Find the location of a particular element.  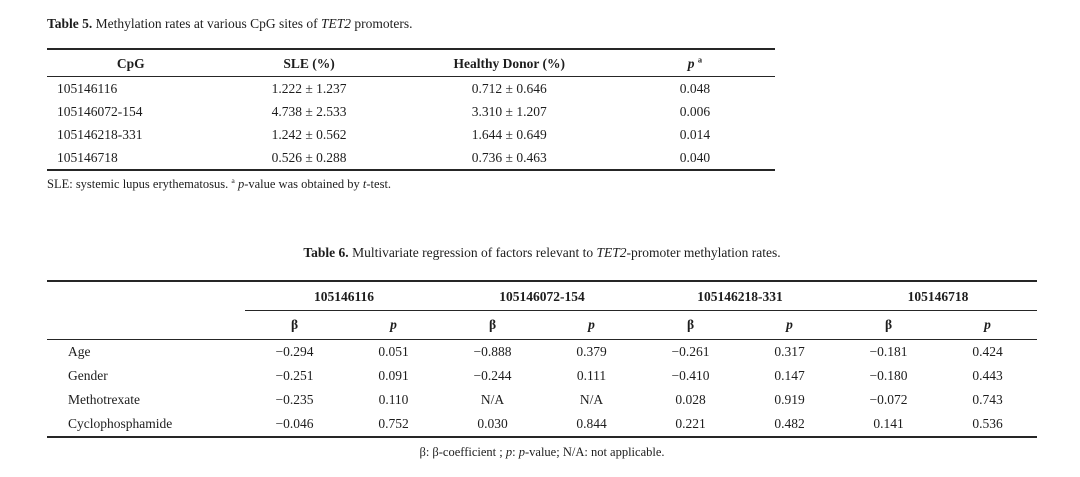

table6-row-label: Gender is located at coordinates (88, 375).